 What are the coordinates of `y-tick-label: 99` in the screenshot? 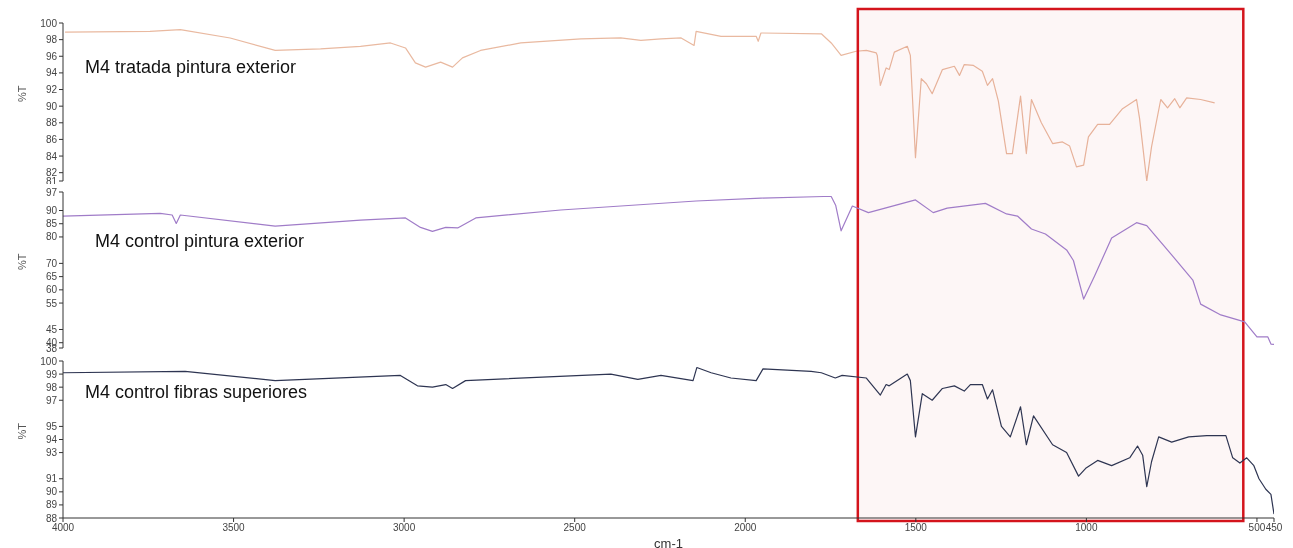 It's located at (51, 374).